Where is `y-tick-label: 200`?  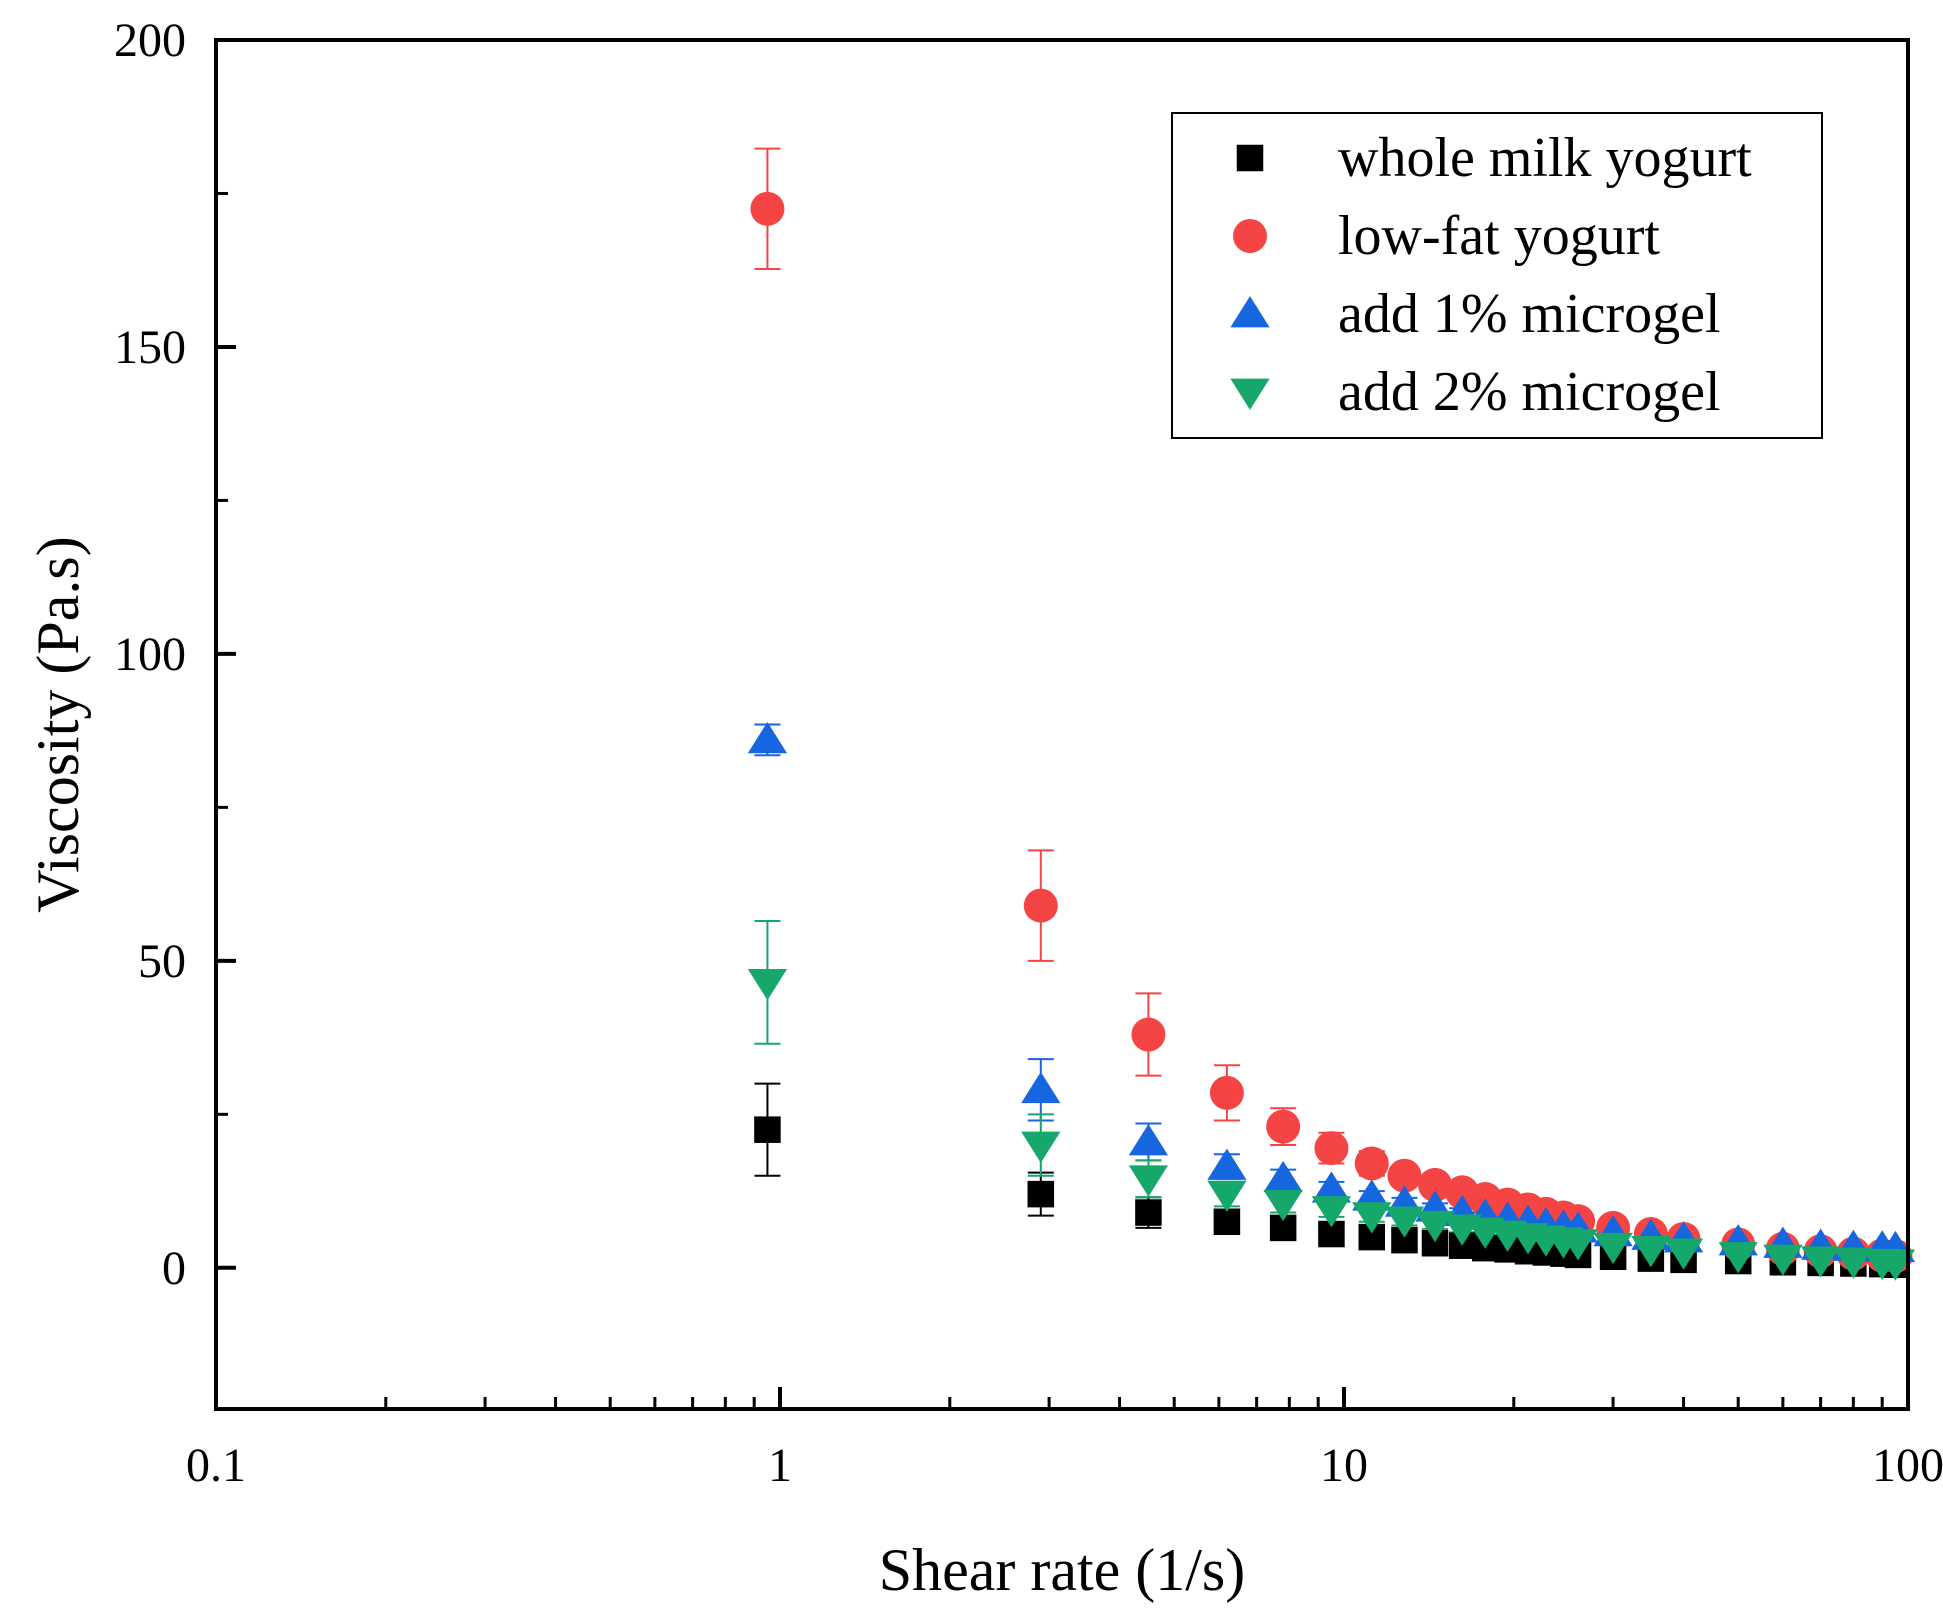
y-tick-label: 200 is located at coordinates (150, 40).